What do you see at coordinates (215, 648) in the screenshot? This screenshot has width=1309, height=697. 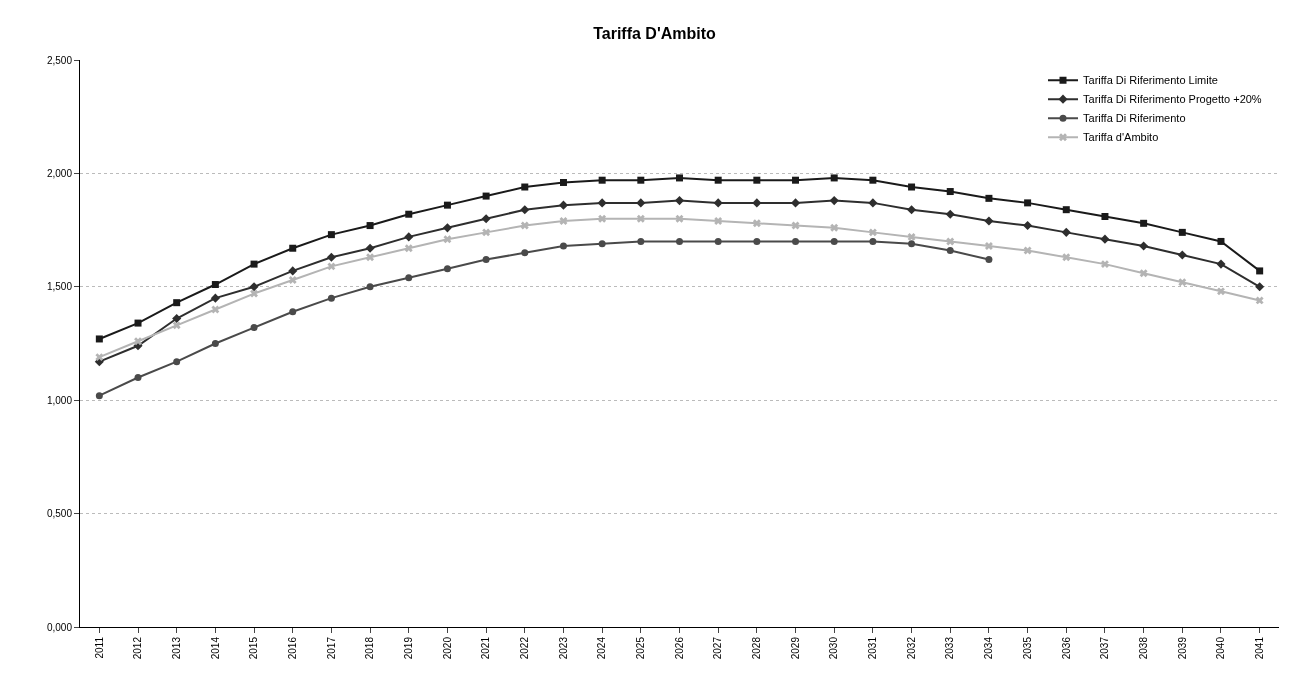 I see `x-tick-label: 2014` at bounding box center [215, 648].